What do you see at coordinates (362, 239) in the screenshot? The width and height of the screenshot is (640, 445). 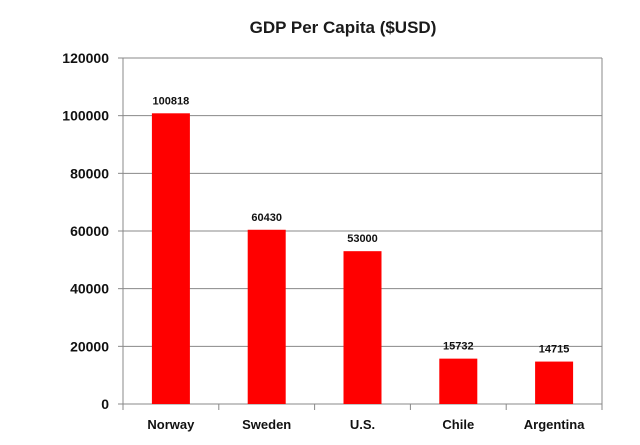 I see `data-label: 53000` at bounding box center [362, 239].